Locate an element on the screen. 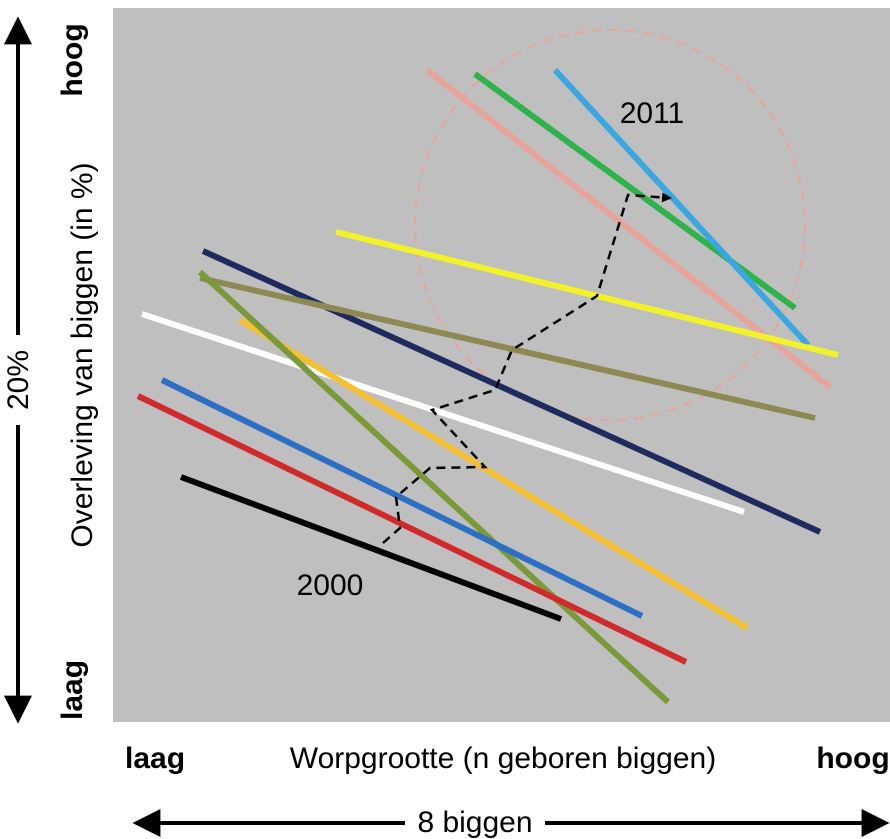 Image resolution: width=890 pixels, height=839 pixels. y-axis-title: Overleving van biggen (in %) is located at coordinates (82, 354).